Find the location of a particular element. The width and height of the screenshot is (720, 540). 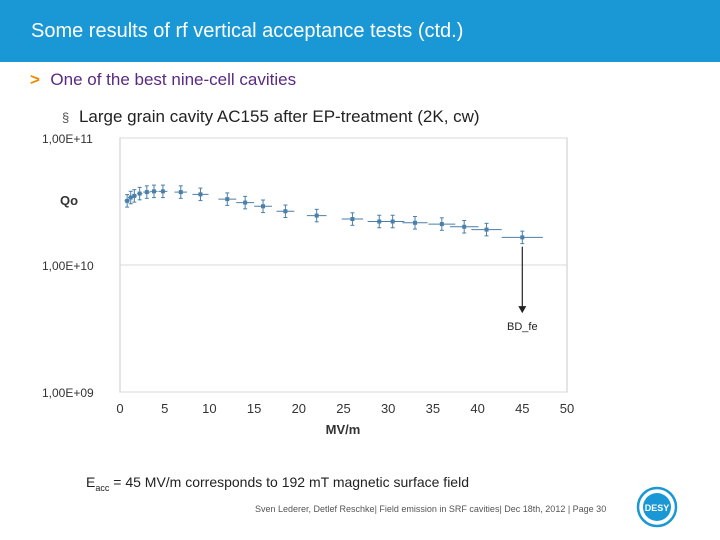

subtitle-row: > One of the best nine-cell cavities is located at coordinates (163, 80).